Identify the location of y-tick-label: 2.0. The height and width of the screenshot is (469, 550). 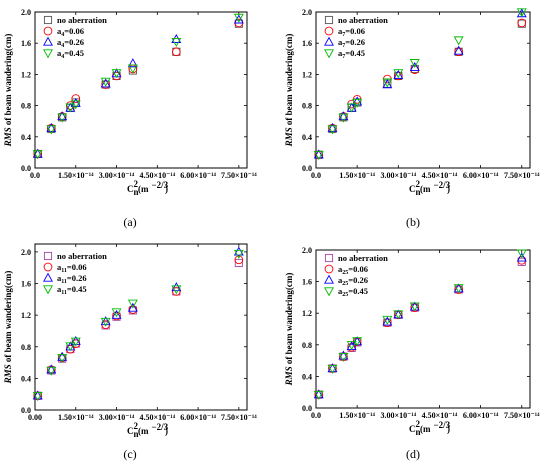
(26, 12).